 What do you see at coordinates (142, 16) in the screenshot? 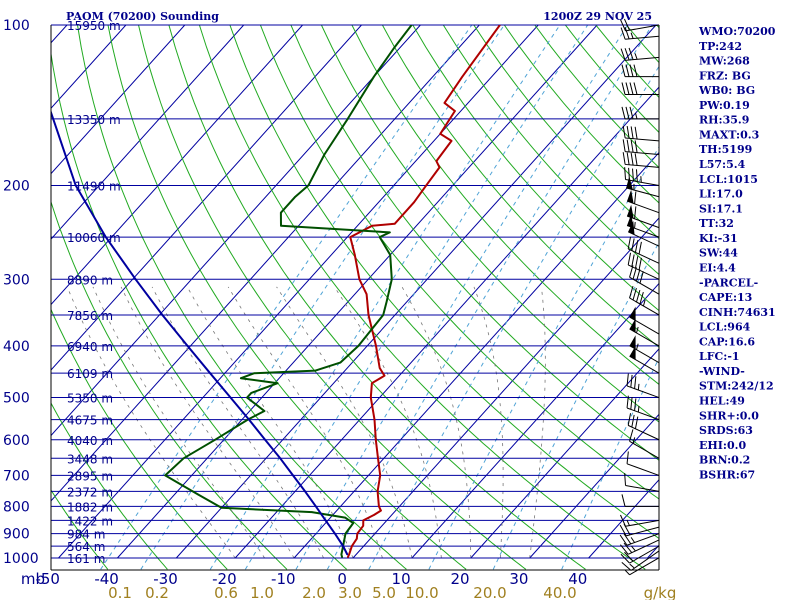
I see `station-title: PAOM (70200) Sounding` at bounding box center [142, 16].